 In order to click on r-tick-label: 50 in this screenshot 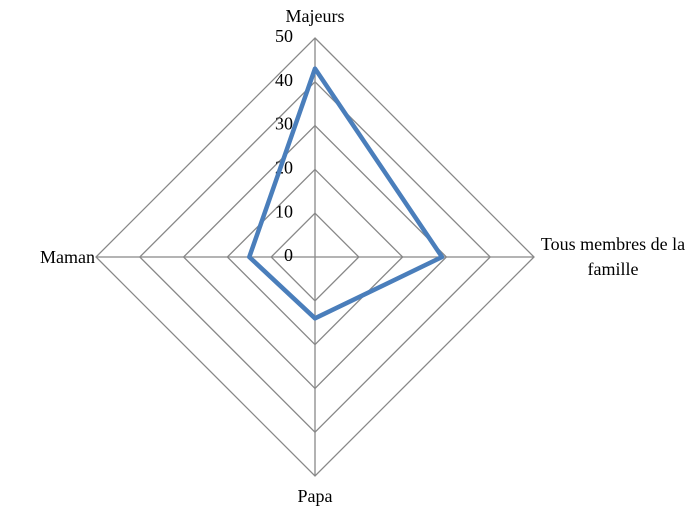, I will do `click(284, 36)`.